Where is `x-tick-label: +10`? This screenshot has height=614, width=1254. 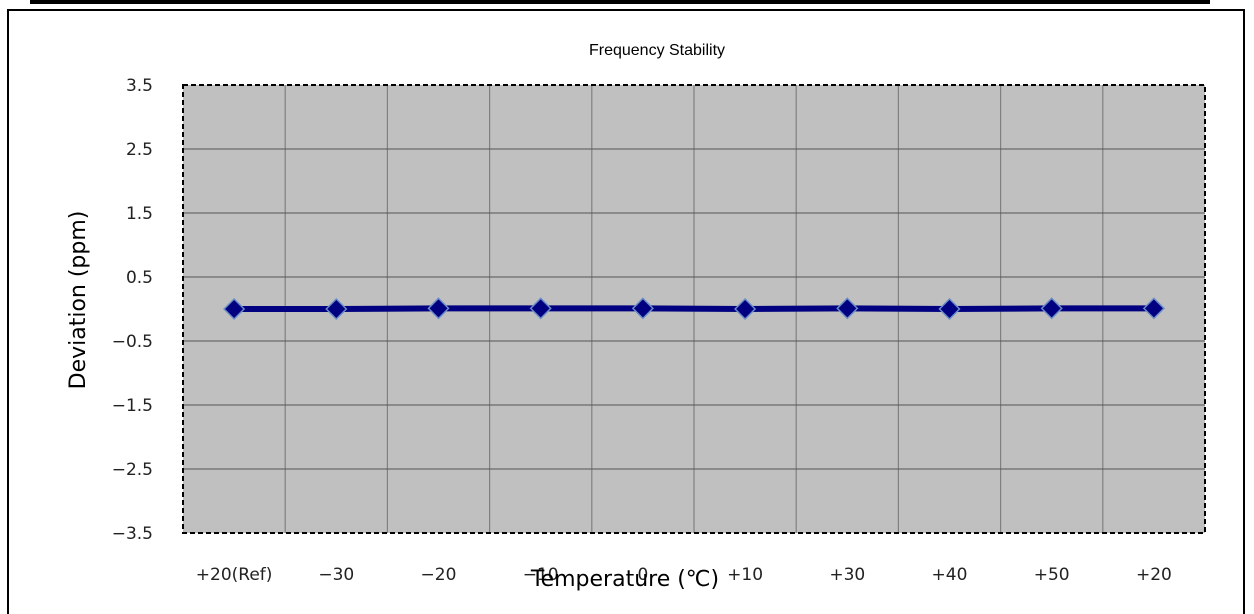 x-tick-label: +10 is located at coordinates (745, 575).